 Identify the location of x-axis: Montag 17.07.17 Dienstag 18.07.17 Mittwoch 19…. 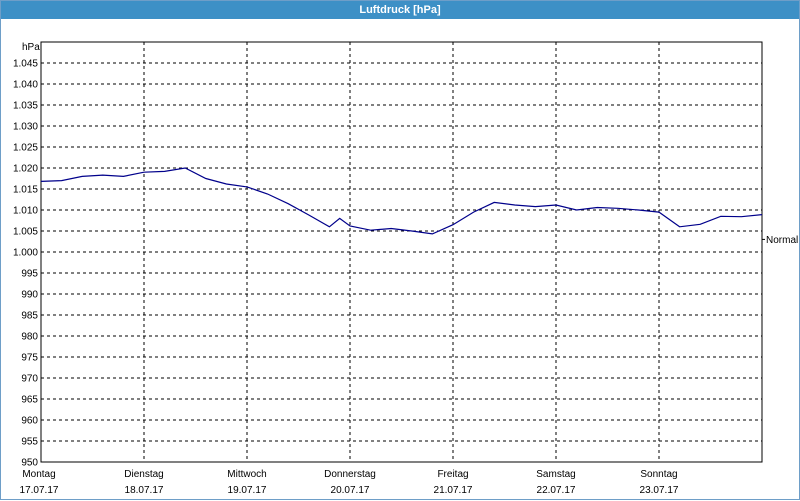
(349, 482).